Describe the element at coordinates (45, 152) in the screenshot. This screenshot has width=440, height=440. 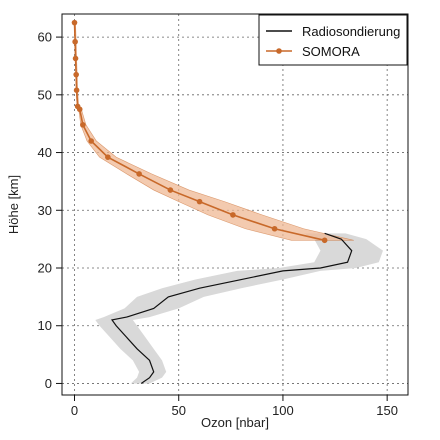
I see `y-tick-label: 40` at that location.